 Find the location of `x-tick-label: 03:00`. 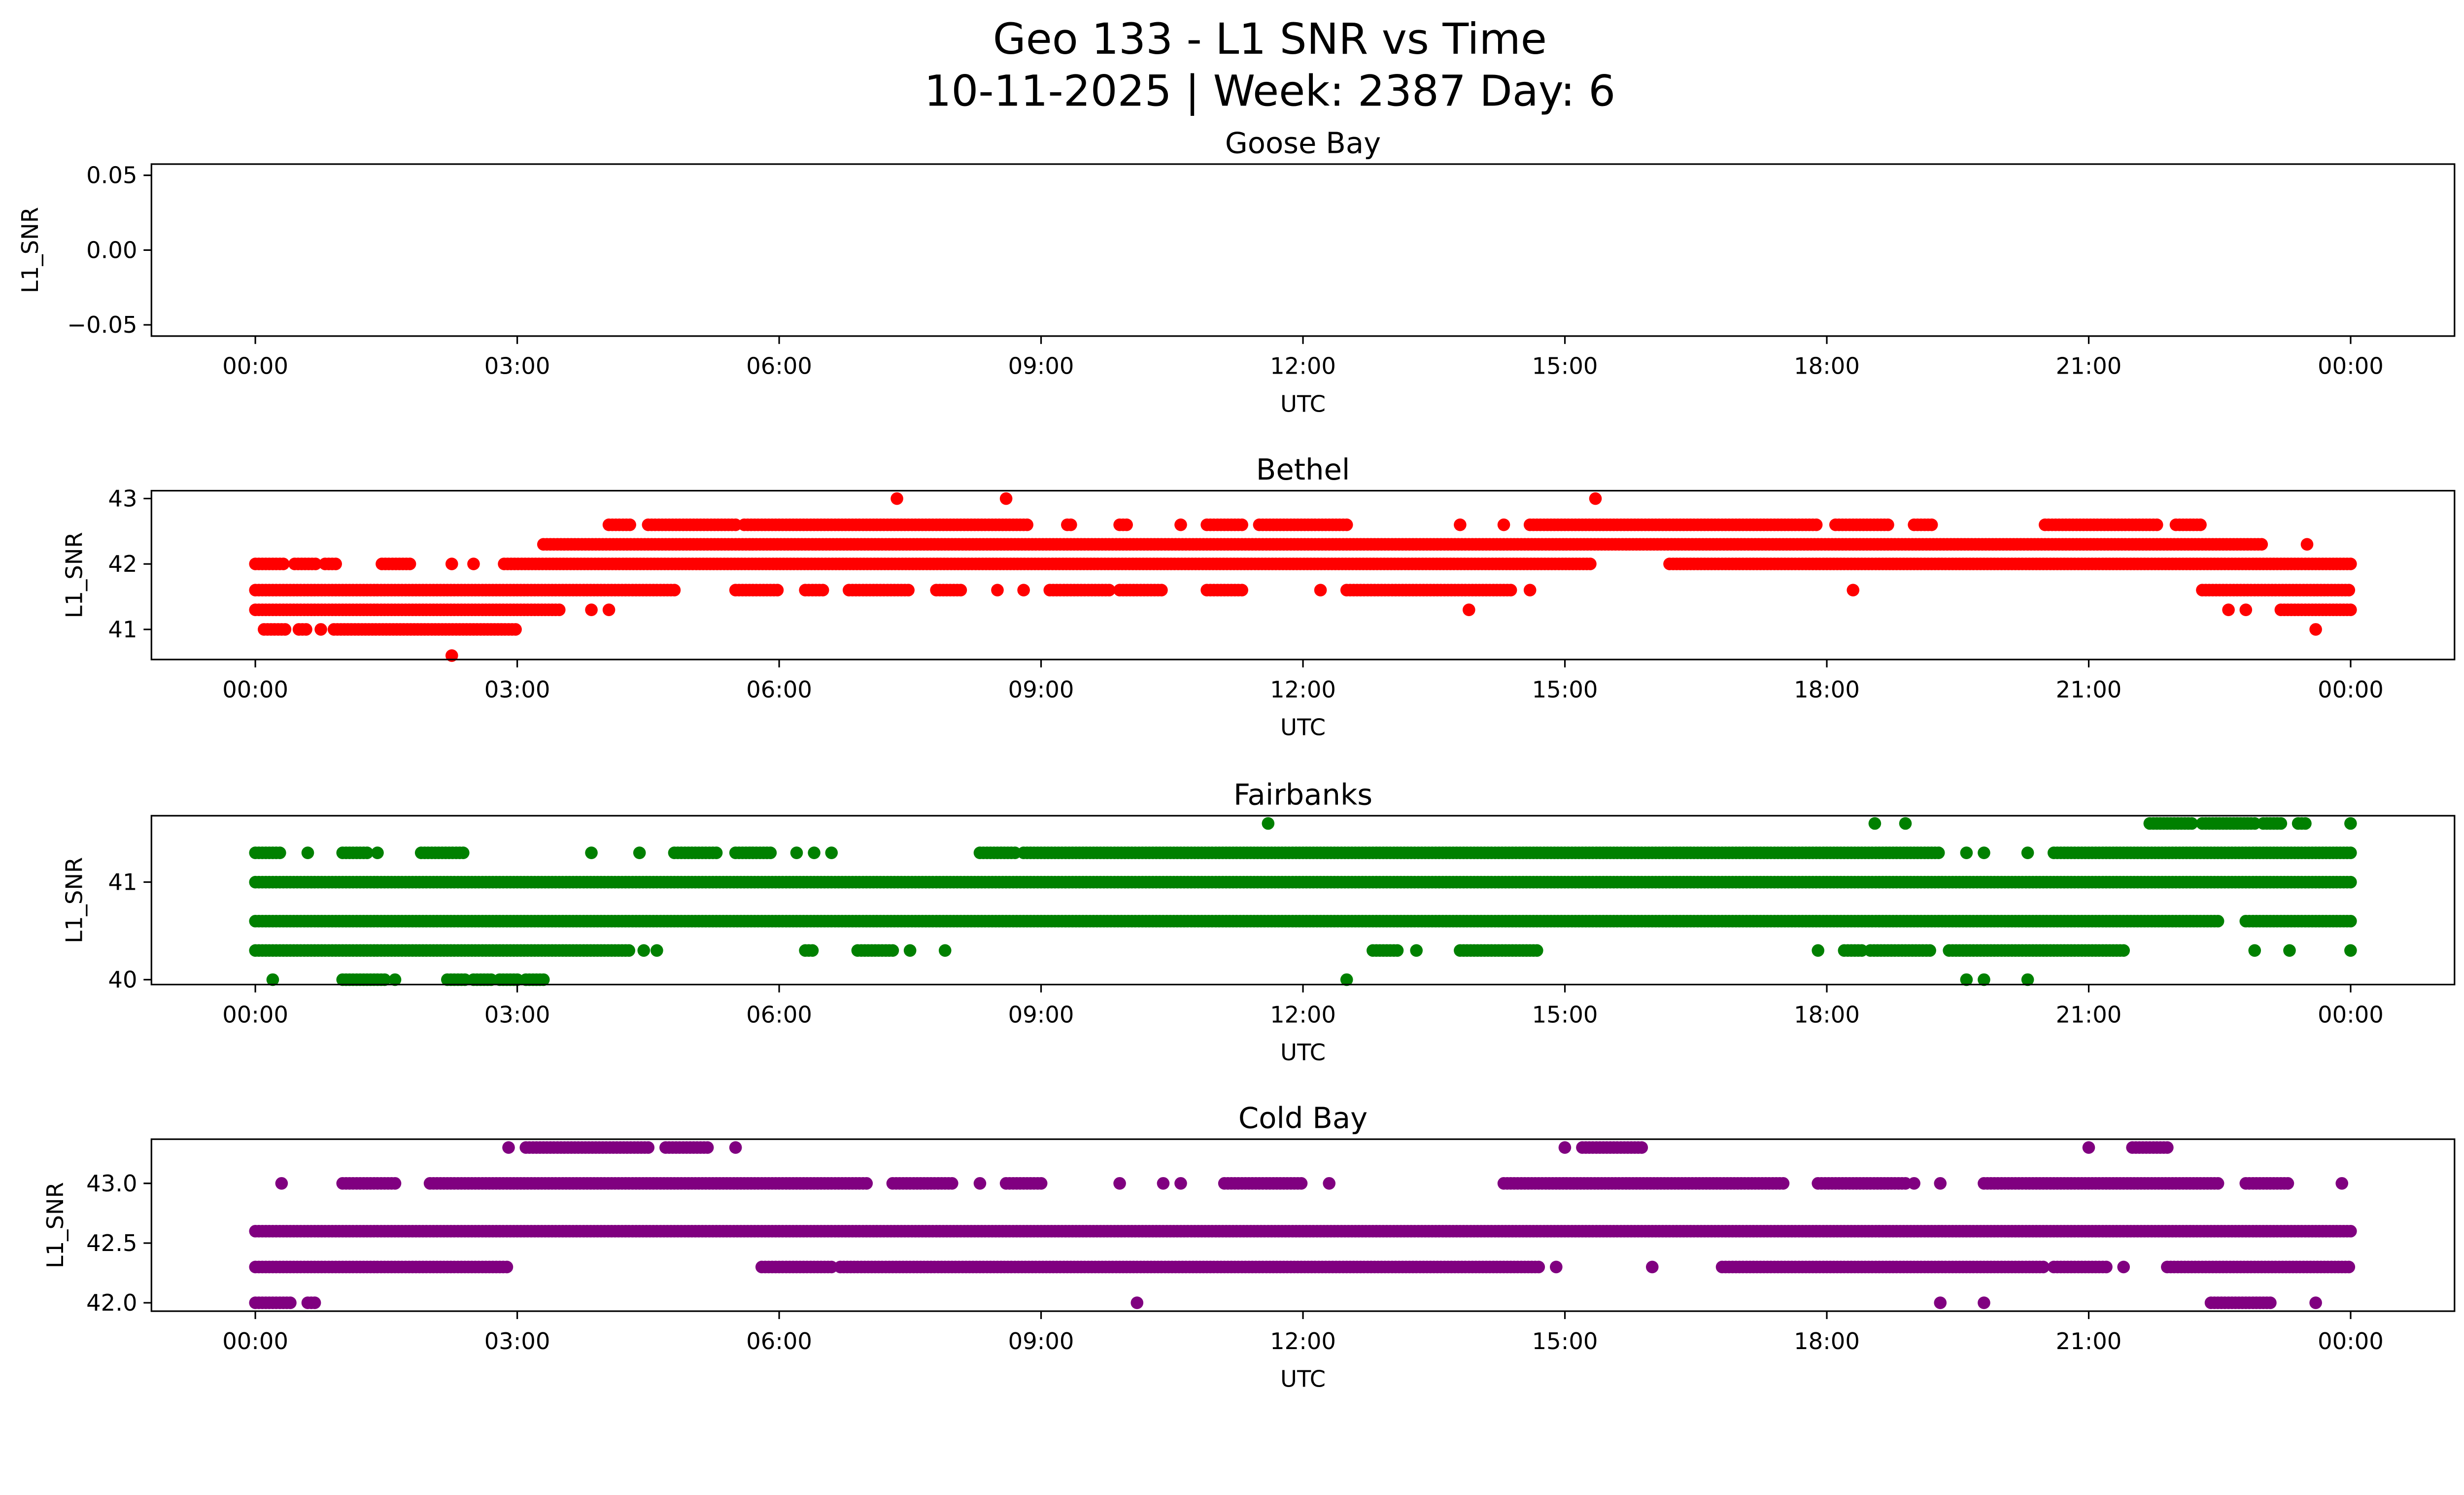

x-tick-label: 03:00 is located at coordinates (517, 689).